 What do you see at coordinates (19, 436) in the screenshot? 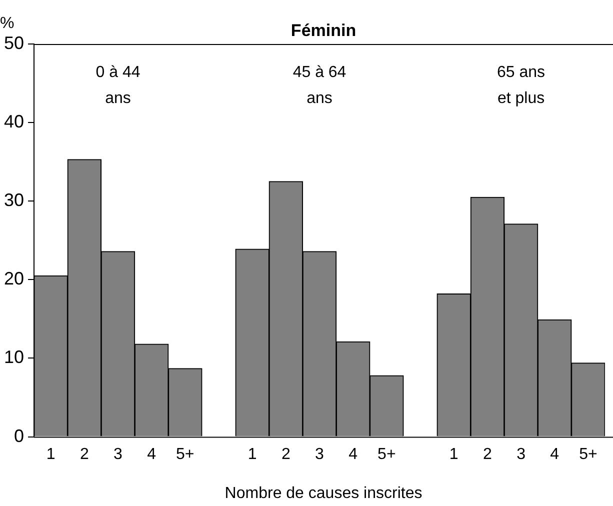
I see `y-tick-label: 0` at bounding box center [19, 436].